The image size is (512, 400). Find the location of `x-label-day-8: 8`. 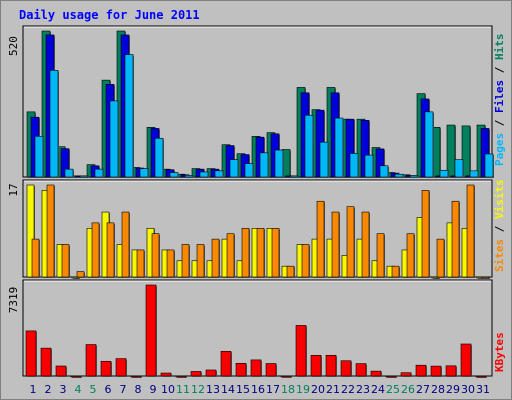

x-label-day-8: 8 is located at coordinates (138, 389).